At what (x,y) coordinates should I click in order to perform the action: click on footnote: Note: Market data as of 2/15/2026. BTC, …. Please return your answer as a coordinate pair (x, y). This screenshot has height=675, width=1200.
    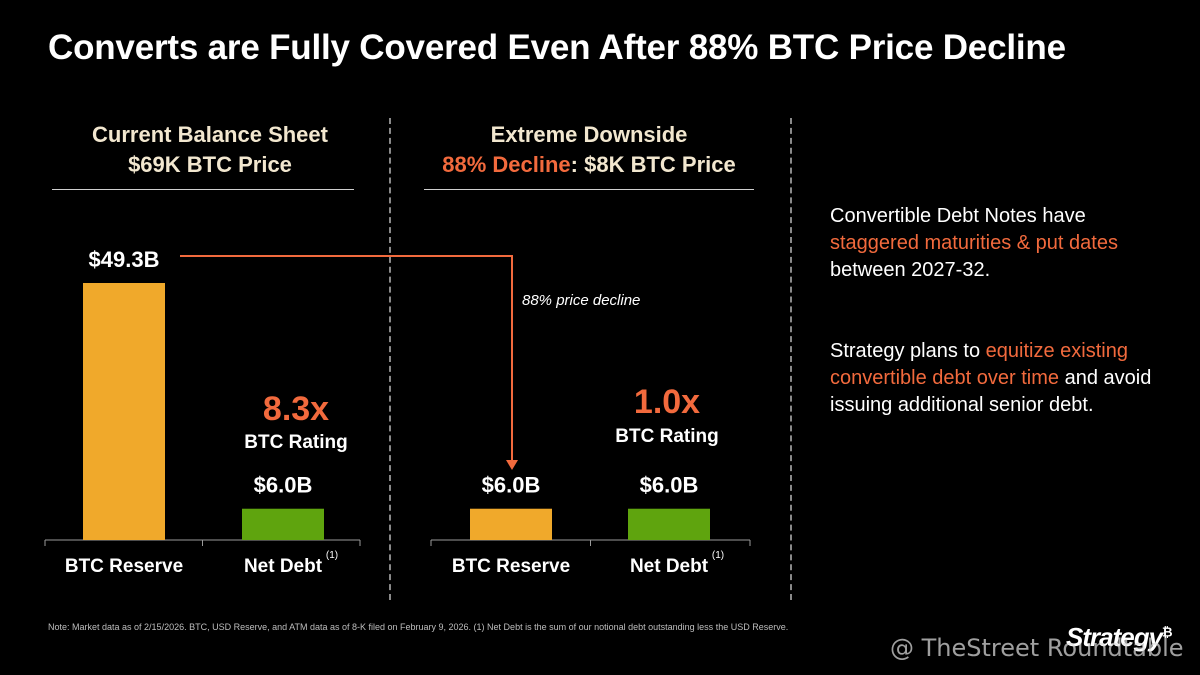
    Looking at the image, I should click on (418, 627).